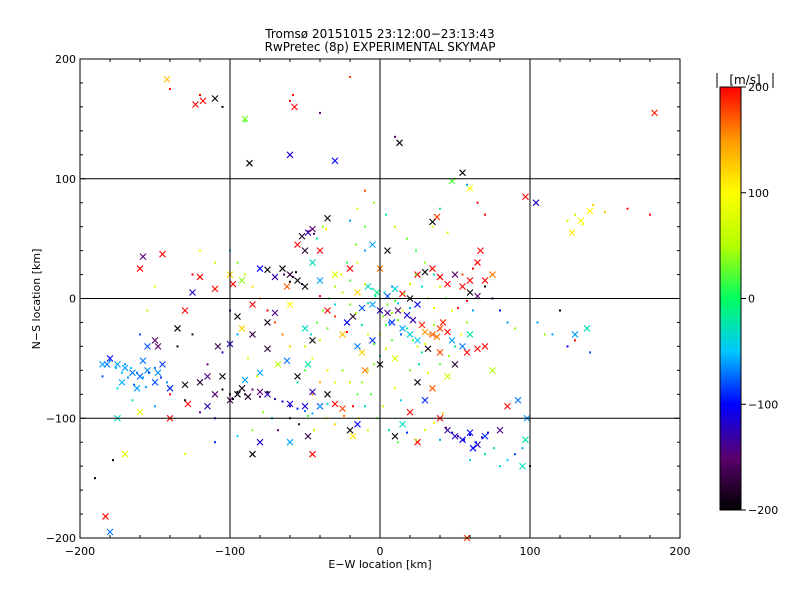  What do you see at coordinates (751, 299) in the screenshot?
I see `colorbar-tick-label: 0` at bounding box center [751, 299].